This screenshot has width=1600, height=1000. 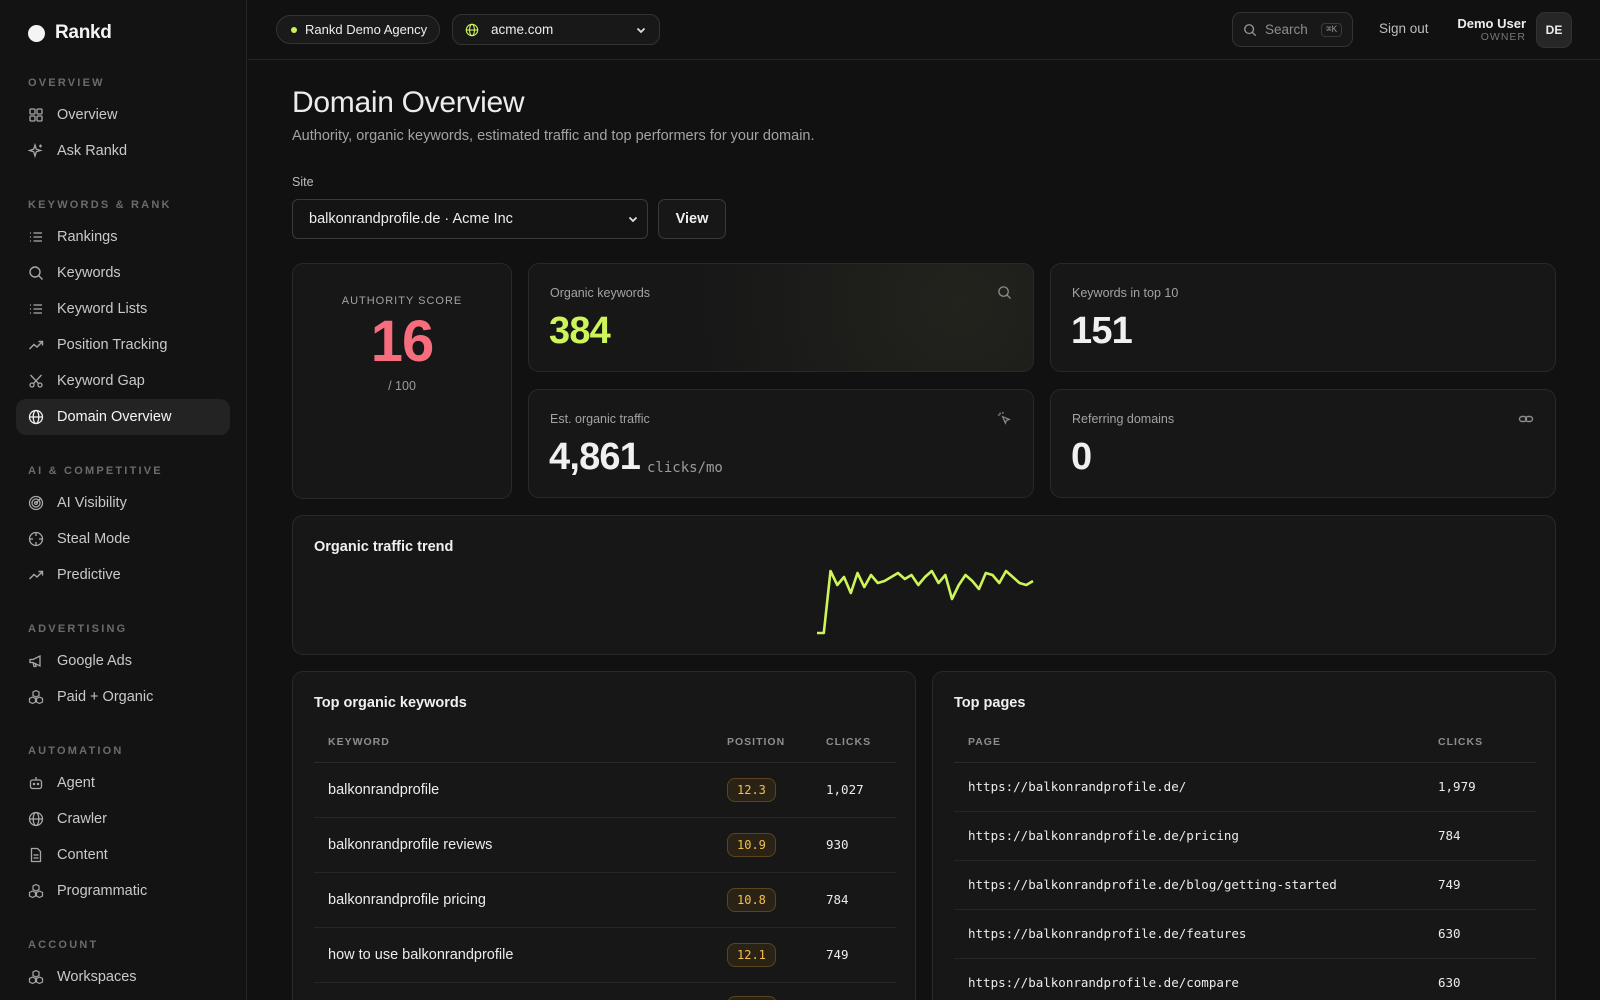 I want to click on search-placeholder: Search, so click(x=1286, y=29).